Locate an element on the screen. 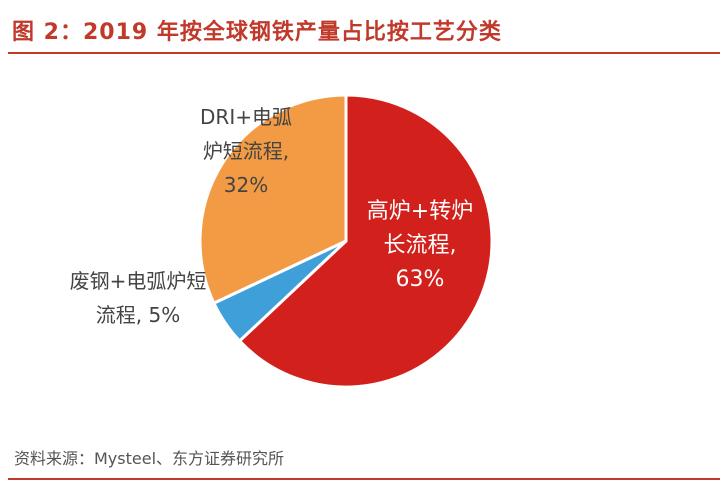  slice-label-0: 高炉+转炉长流程, 63% is located at coordinates (420, 245).